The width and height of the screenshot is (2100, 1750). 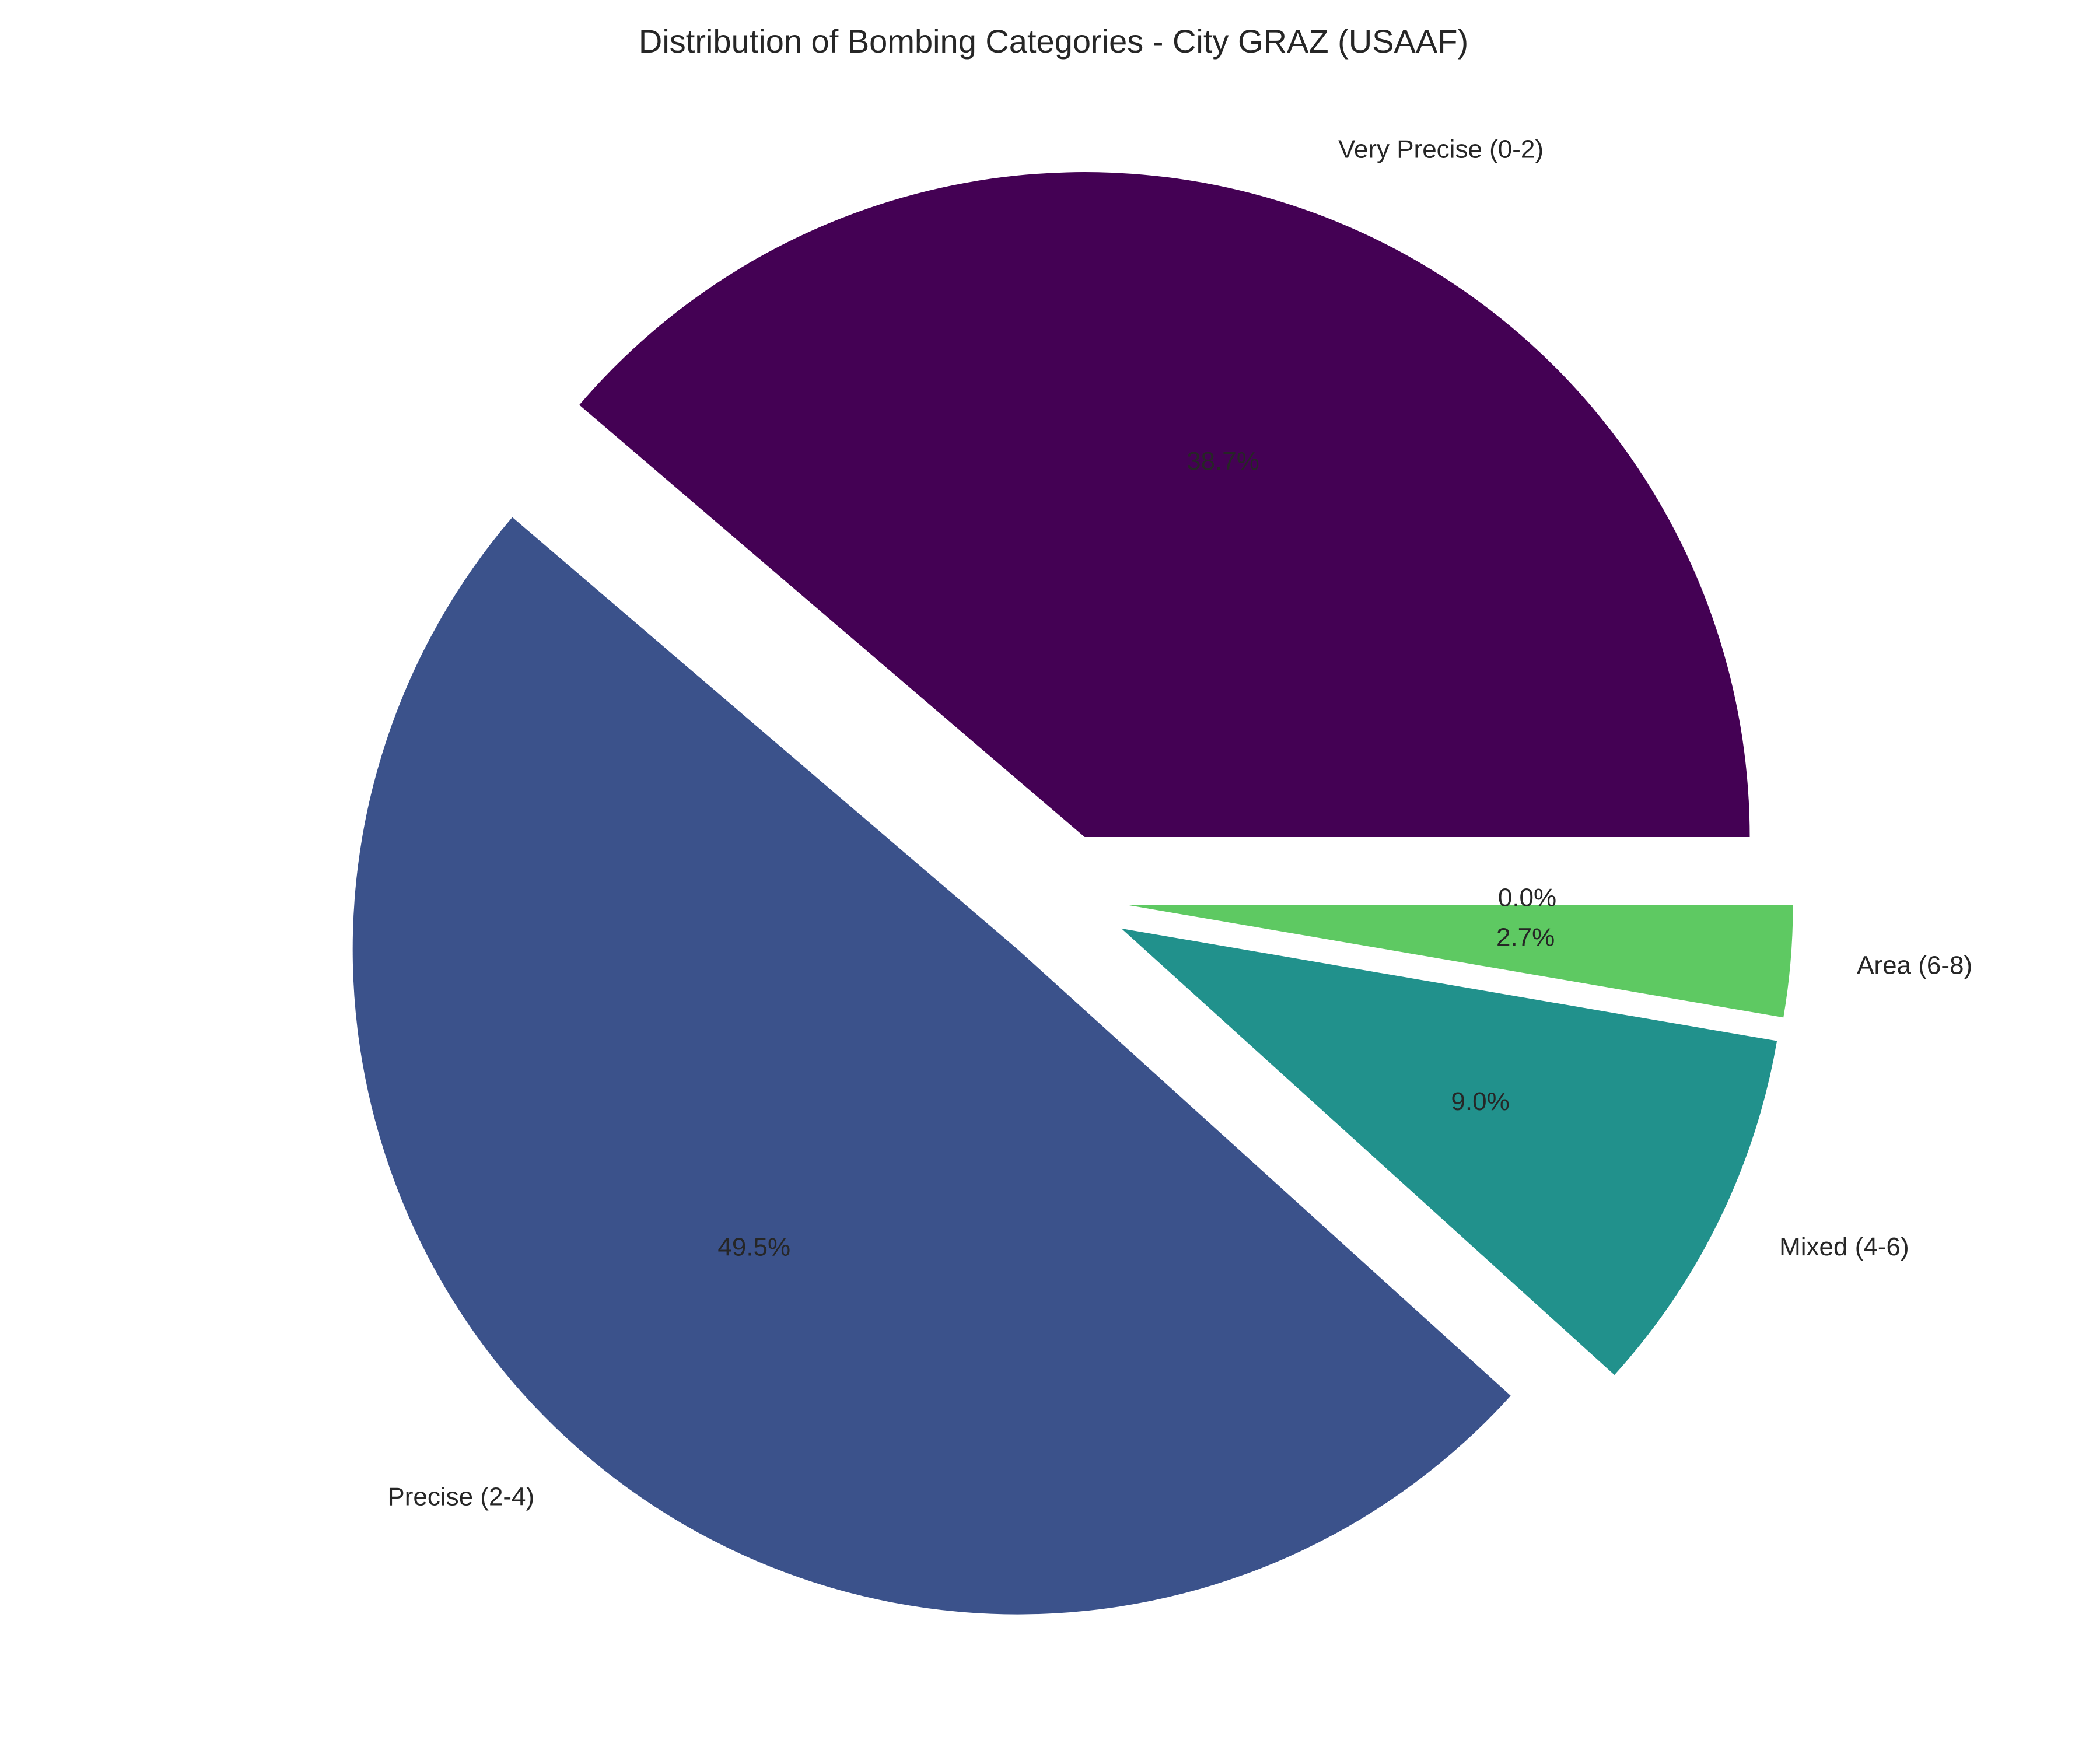 I want to click on slice-percent-label: 2.7%, so click(x=1525, y=937).